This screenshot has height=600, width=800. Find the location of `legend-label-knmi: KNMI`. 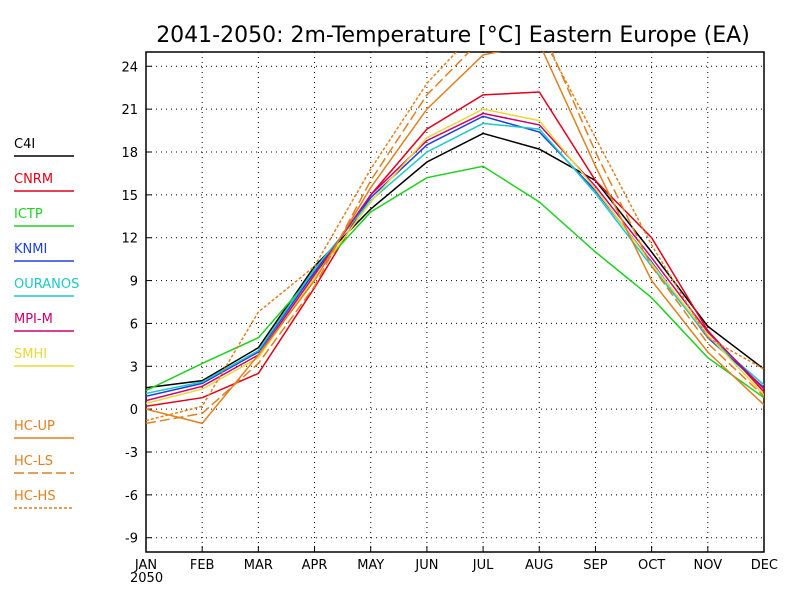

legend-label-knmi: KNMI is located at coordinates (30, 249).